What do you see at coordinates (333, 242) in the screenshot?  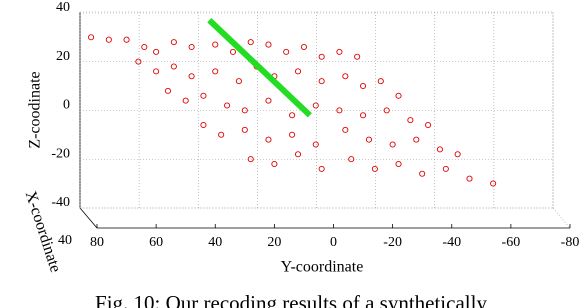 I see `x-tick-label: 0` at bounding box center [333, 242].